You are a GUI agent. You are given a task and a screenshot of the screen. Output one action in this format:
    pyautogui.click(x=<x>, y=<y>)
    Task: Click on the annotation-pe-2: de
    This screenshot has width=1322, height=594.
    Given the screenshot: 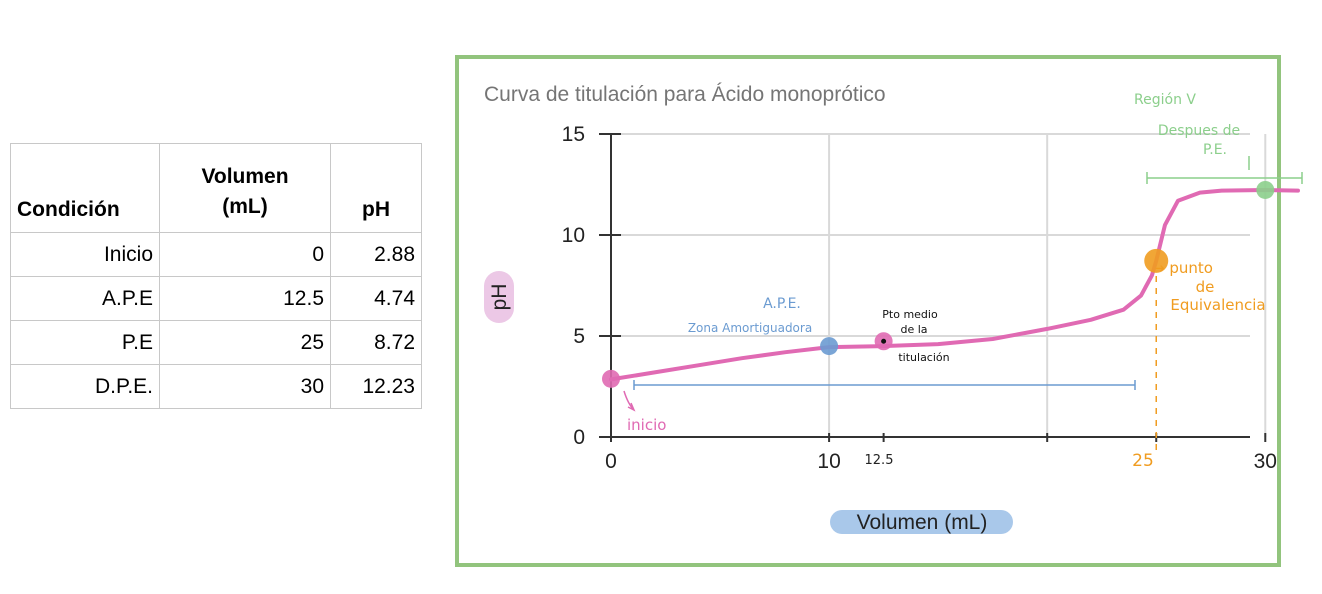 What is the action you would take?
    pyautogui.click(x=1205, y=287)
    